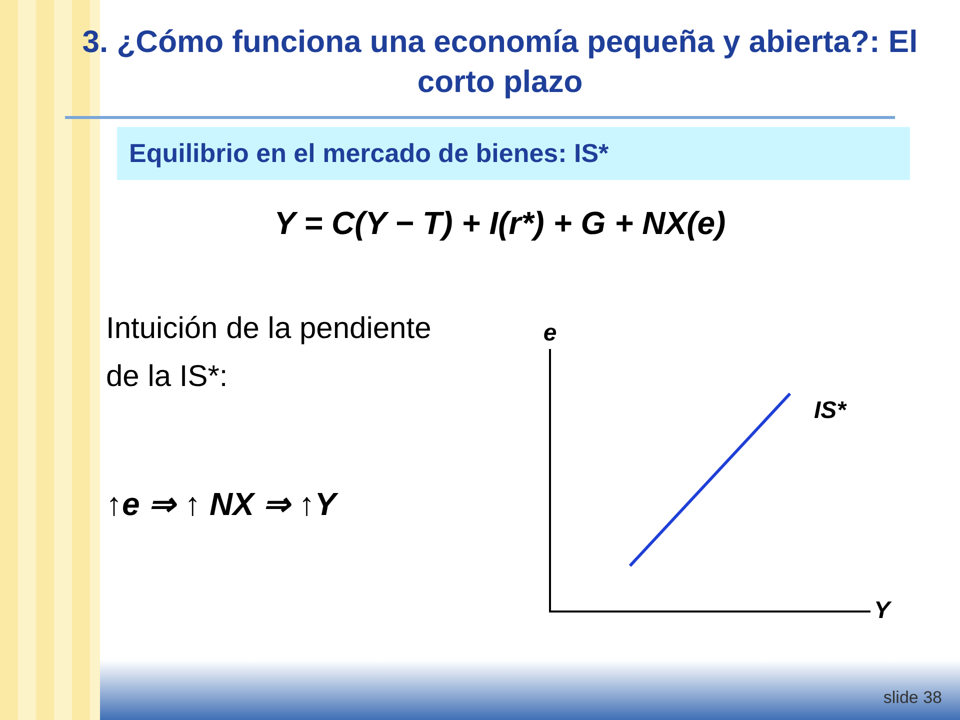 This screenshot has width=960, height=720. Describe the element at coordinates (883, 610) in the screenshot. I see `x-axis-title: Y` at that location.